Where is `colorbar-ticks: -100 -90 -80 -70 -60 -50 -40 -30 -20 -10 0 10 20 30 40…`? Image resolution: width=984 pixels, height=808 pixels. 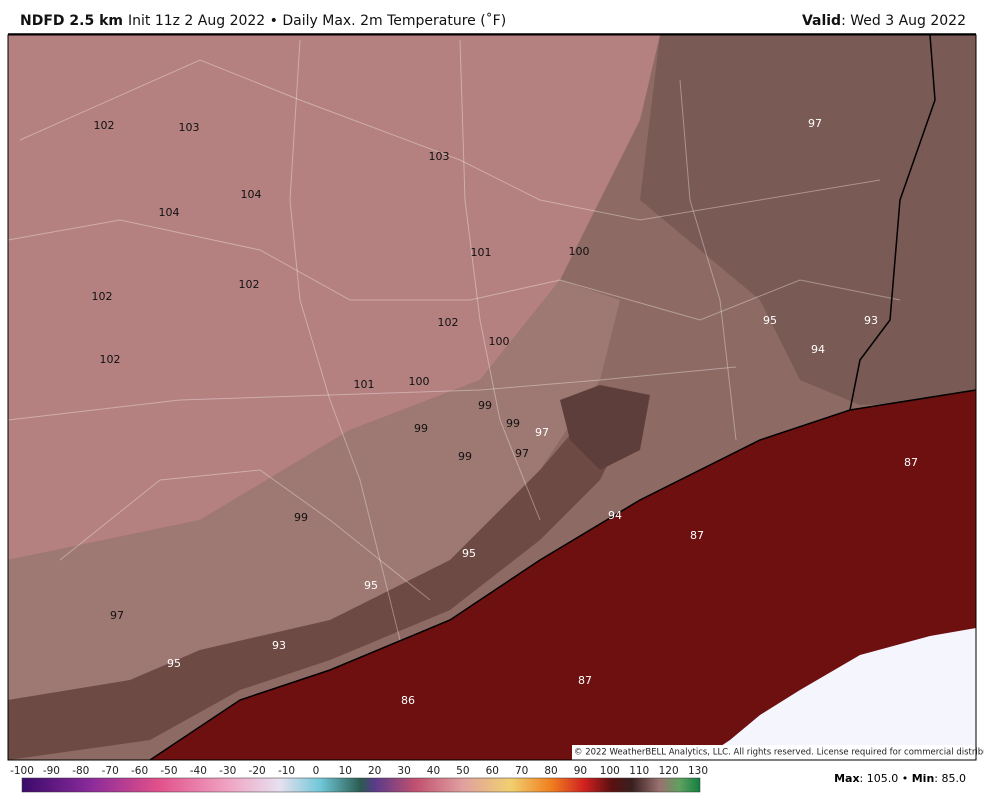
colorbar-ticks: -100 -90 -80 -70 -60 -50 -40 -30 -20 -10 0 10 20 30 40… is located at coordinates (359, 771).